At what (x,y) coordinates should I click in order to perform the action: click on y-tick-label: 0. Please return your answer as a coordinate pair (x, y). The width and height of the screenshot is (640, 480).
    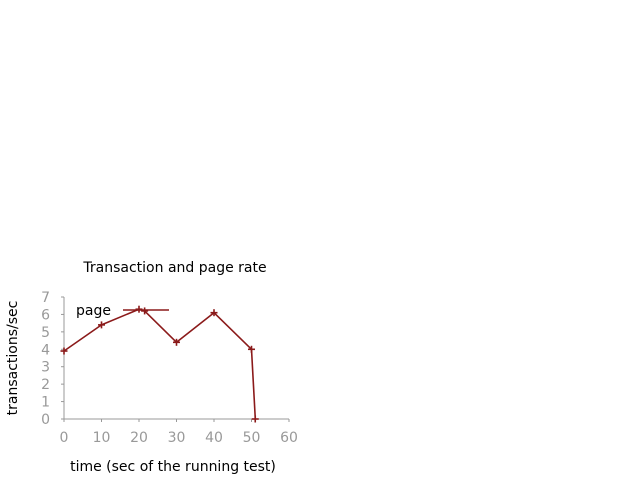
    Looking at the image, I should click on (45, 420).